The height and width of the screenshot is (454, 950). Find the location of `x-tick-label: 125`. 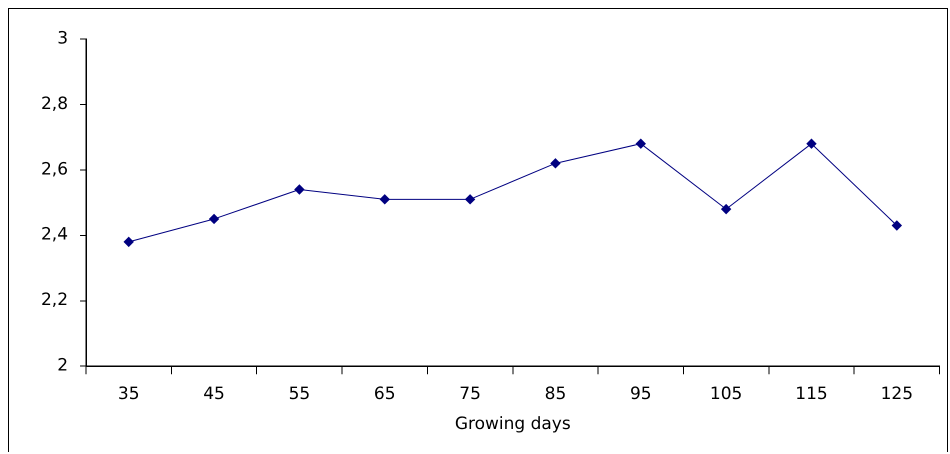

x-tick-label: 125 is located at coordinates (897, 394).